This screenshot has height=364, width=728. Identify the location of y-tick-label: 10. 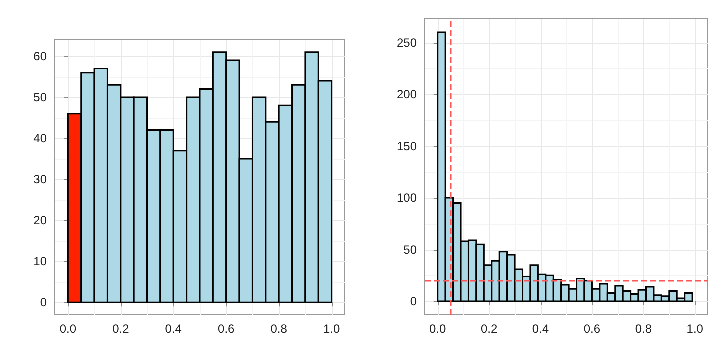
(41, 261).